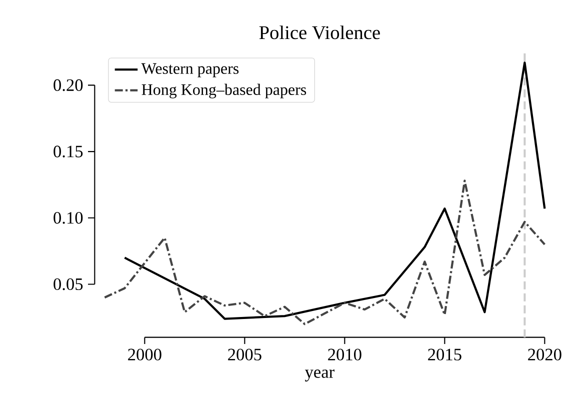  What do you see at coordinates (319, 33) in the screenshot?
I see `chart-title: Police Violence` at bounding box center [319, 33].